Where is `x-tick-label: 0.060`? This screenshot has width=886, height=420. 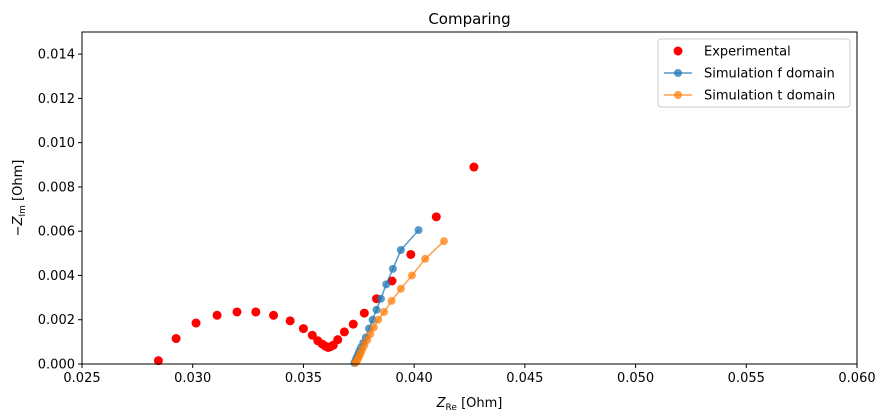 x-tick-label: 0.060 is located at coordinates (856, 378).